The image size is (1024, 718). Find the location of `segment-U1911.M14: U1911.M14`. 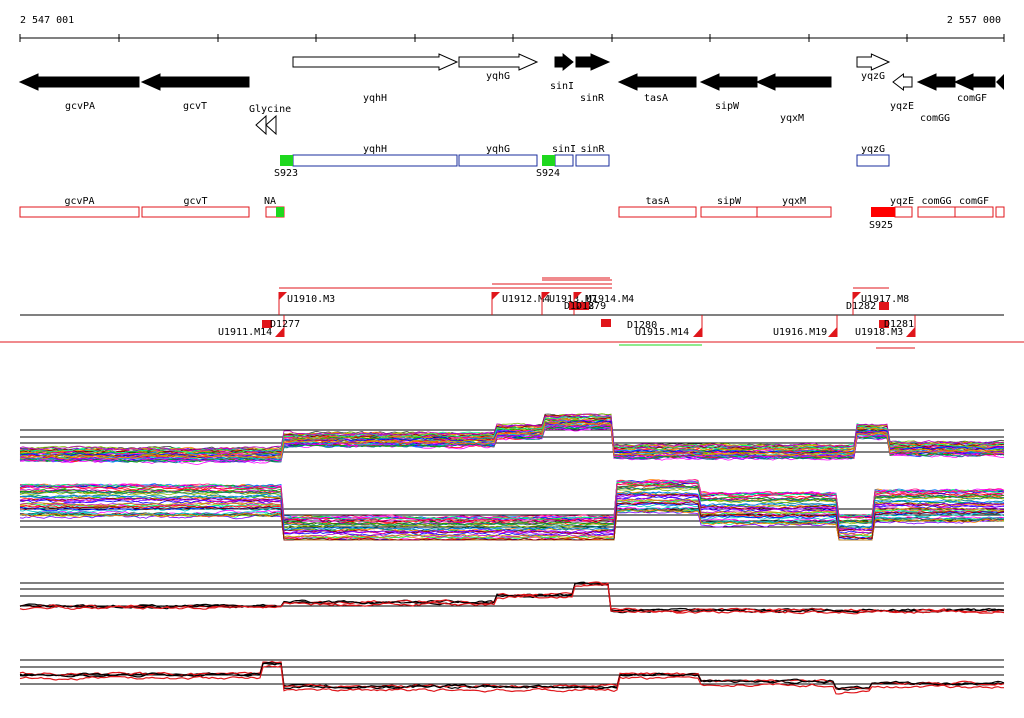

segment-U1911.M14: U1911.M14 is located at coordinates (251, 326).